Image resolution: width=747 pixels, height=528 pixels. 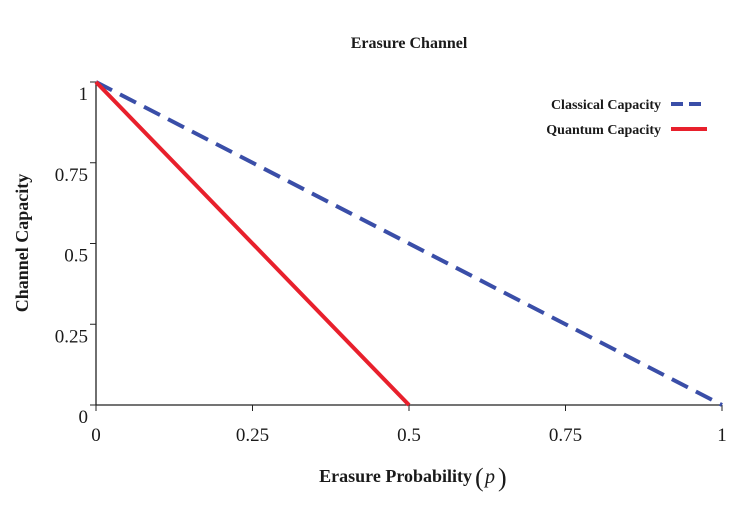 What do you see at coordinates (96, 435) in the screenshot?
I see `x-tick-label: 0` at bounding box center [96, 435].